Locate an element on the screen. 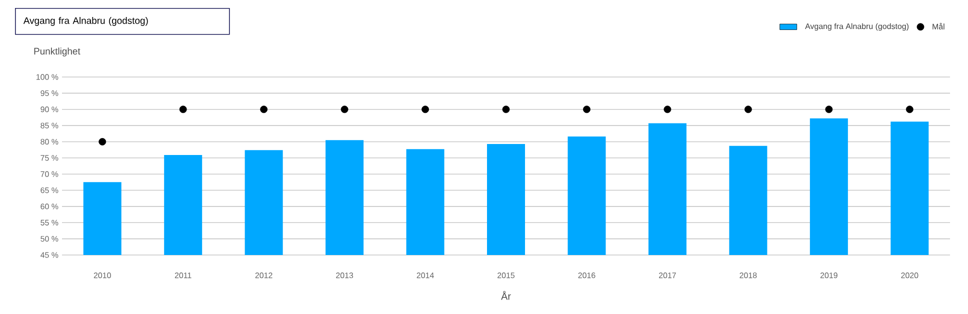 The width and height of the screenshot is (968, 314). chart-title: Avgang fra Alnabru (godstog) is located at coordinates (85, 21).